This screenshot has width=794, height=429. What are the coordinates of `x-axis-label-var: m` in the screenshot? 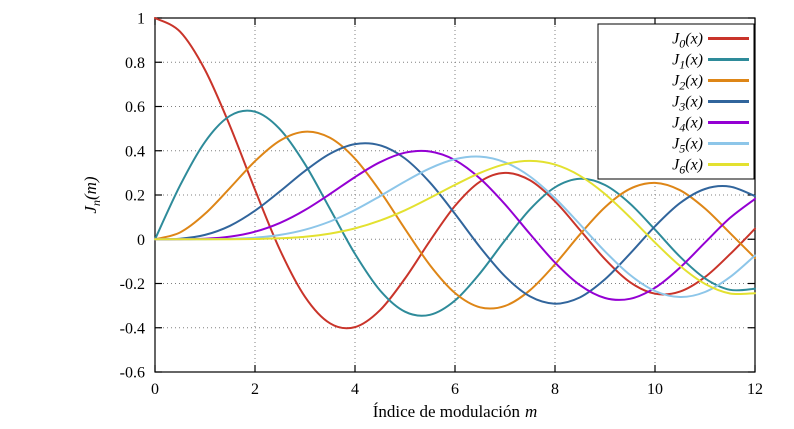 It's located at (531, 411).